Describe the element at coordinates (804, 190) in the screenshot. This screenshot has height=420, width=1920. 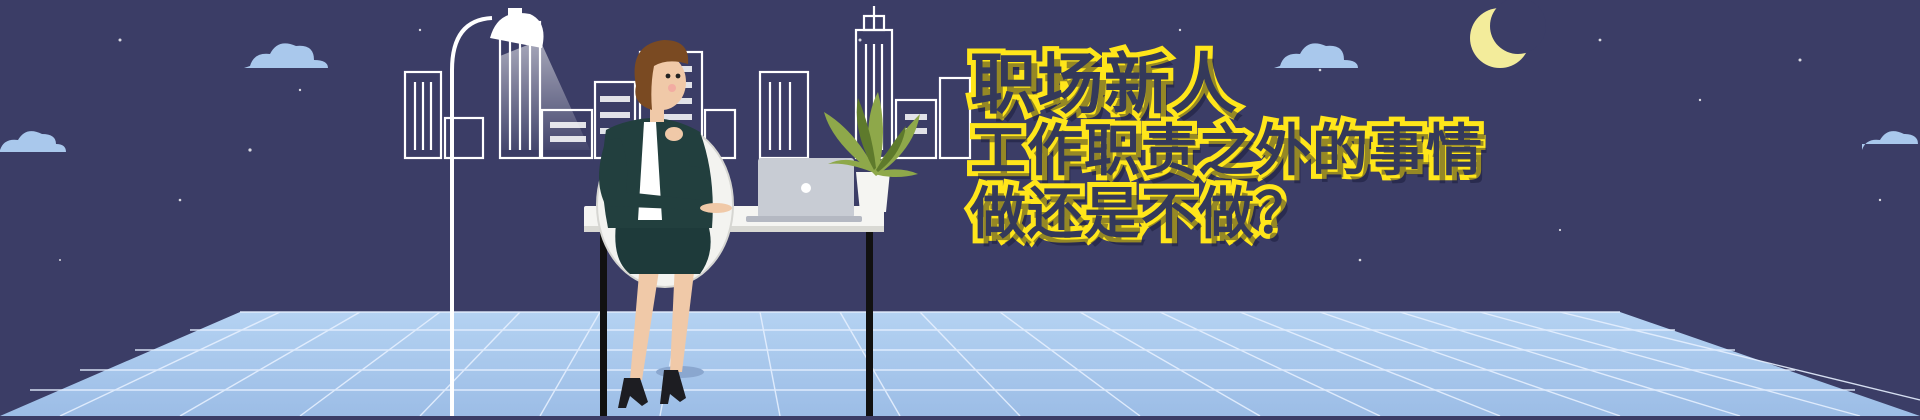
I see `laptop-icon` at that location.